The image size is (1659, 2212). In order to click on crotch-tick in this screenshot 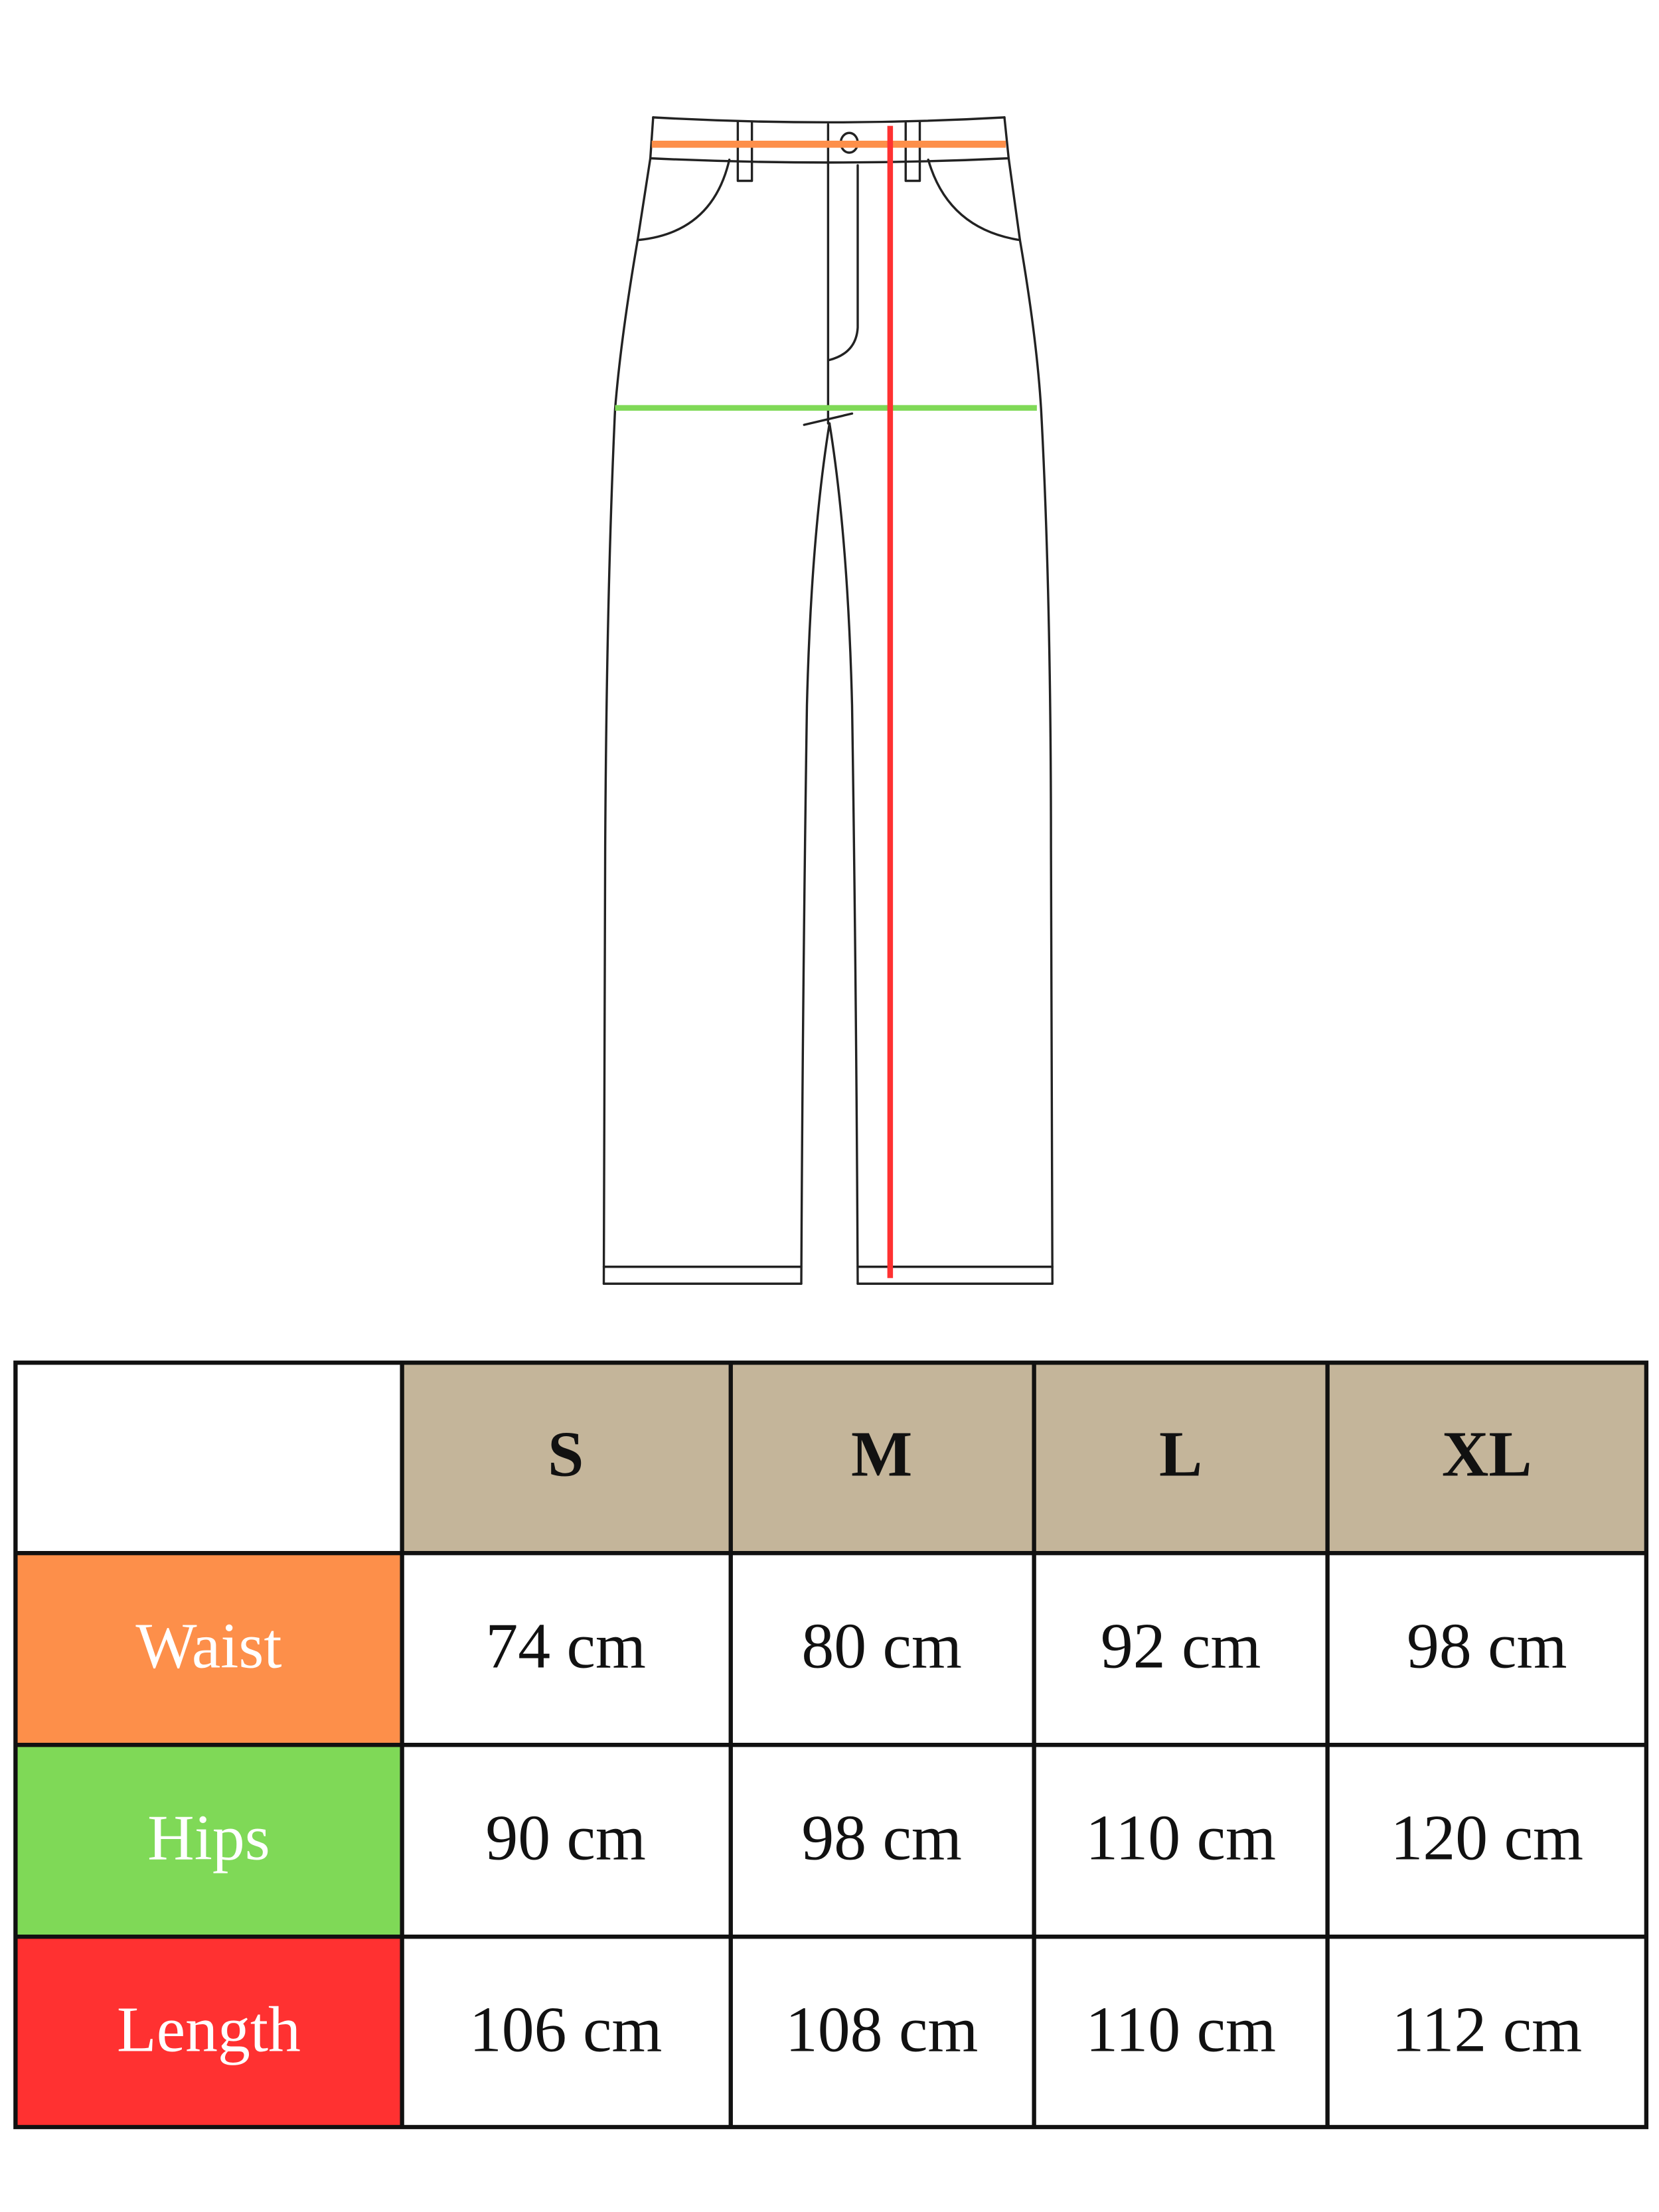, I will do `click(828, 419)`.